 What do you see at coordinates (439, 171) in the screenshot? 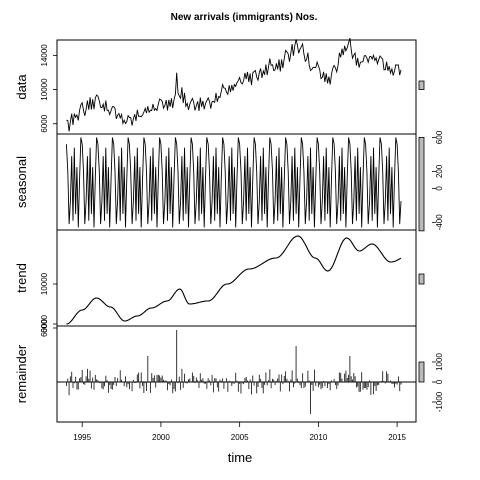
I see `y-tick-label-right-seasonal: 200` at bounding box center [439, 171].